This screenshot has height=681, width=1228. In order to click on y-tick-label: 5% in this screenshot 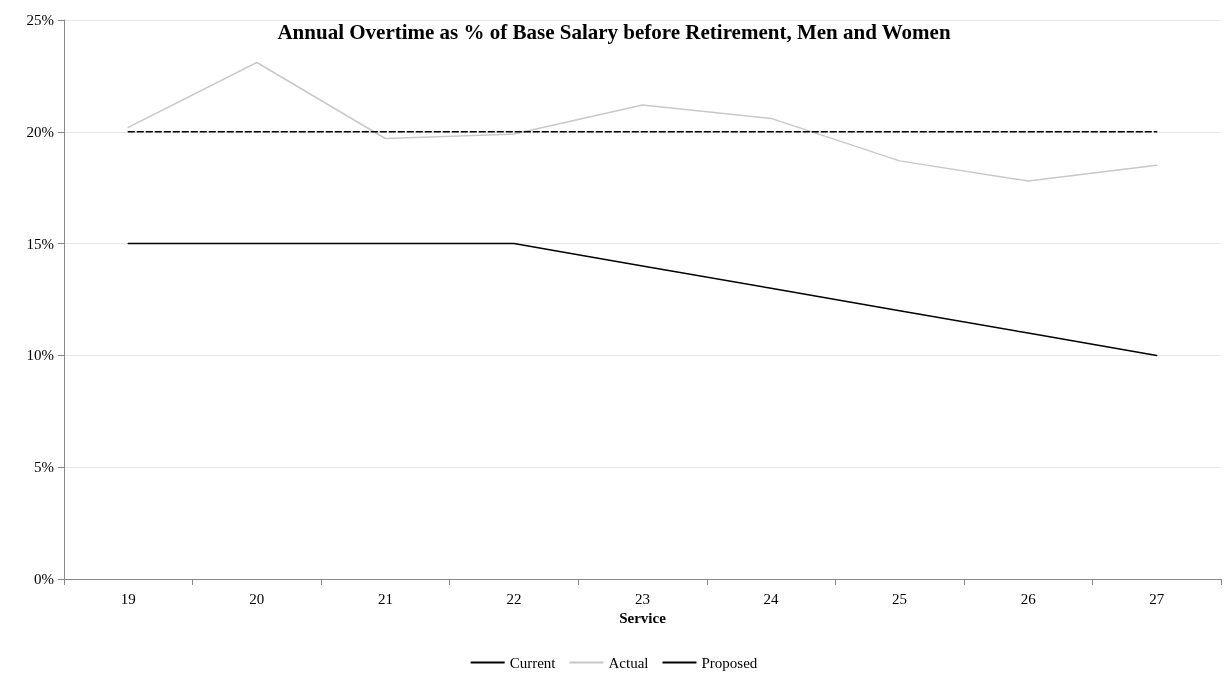, I will do `click(44, 467)`.